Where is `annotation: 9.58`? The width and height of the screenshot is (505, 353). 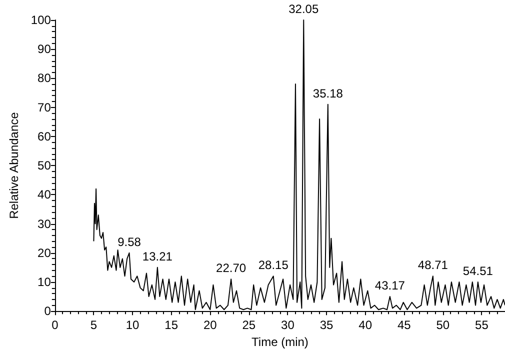
annotation: 9.58 is located at coordinates (130, 241).